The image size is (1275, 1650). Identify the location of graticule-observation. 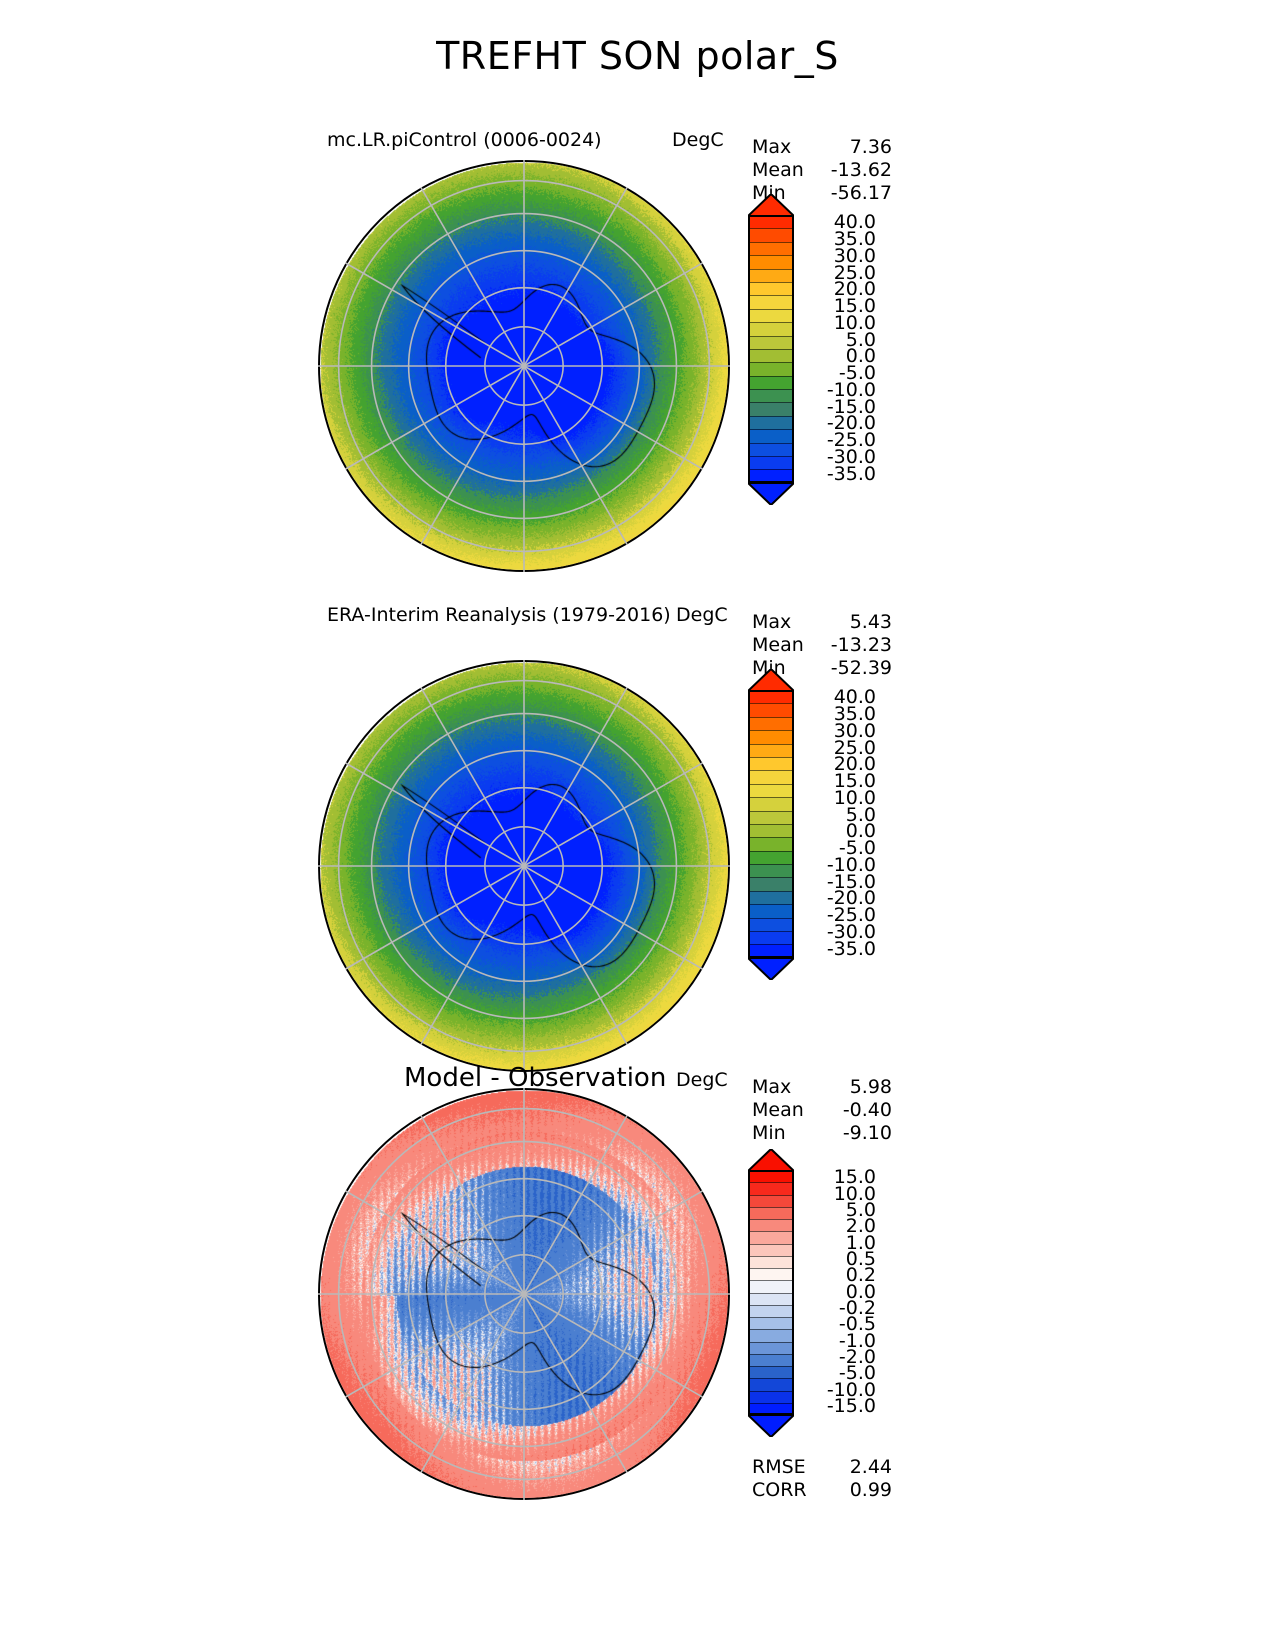
(524, 866).